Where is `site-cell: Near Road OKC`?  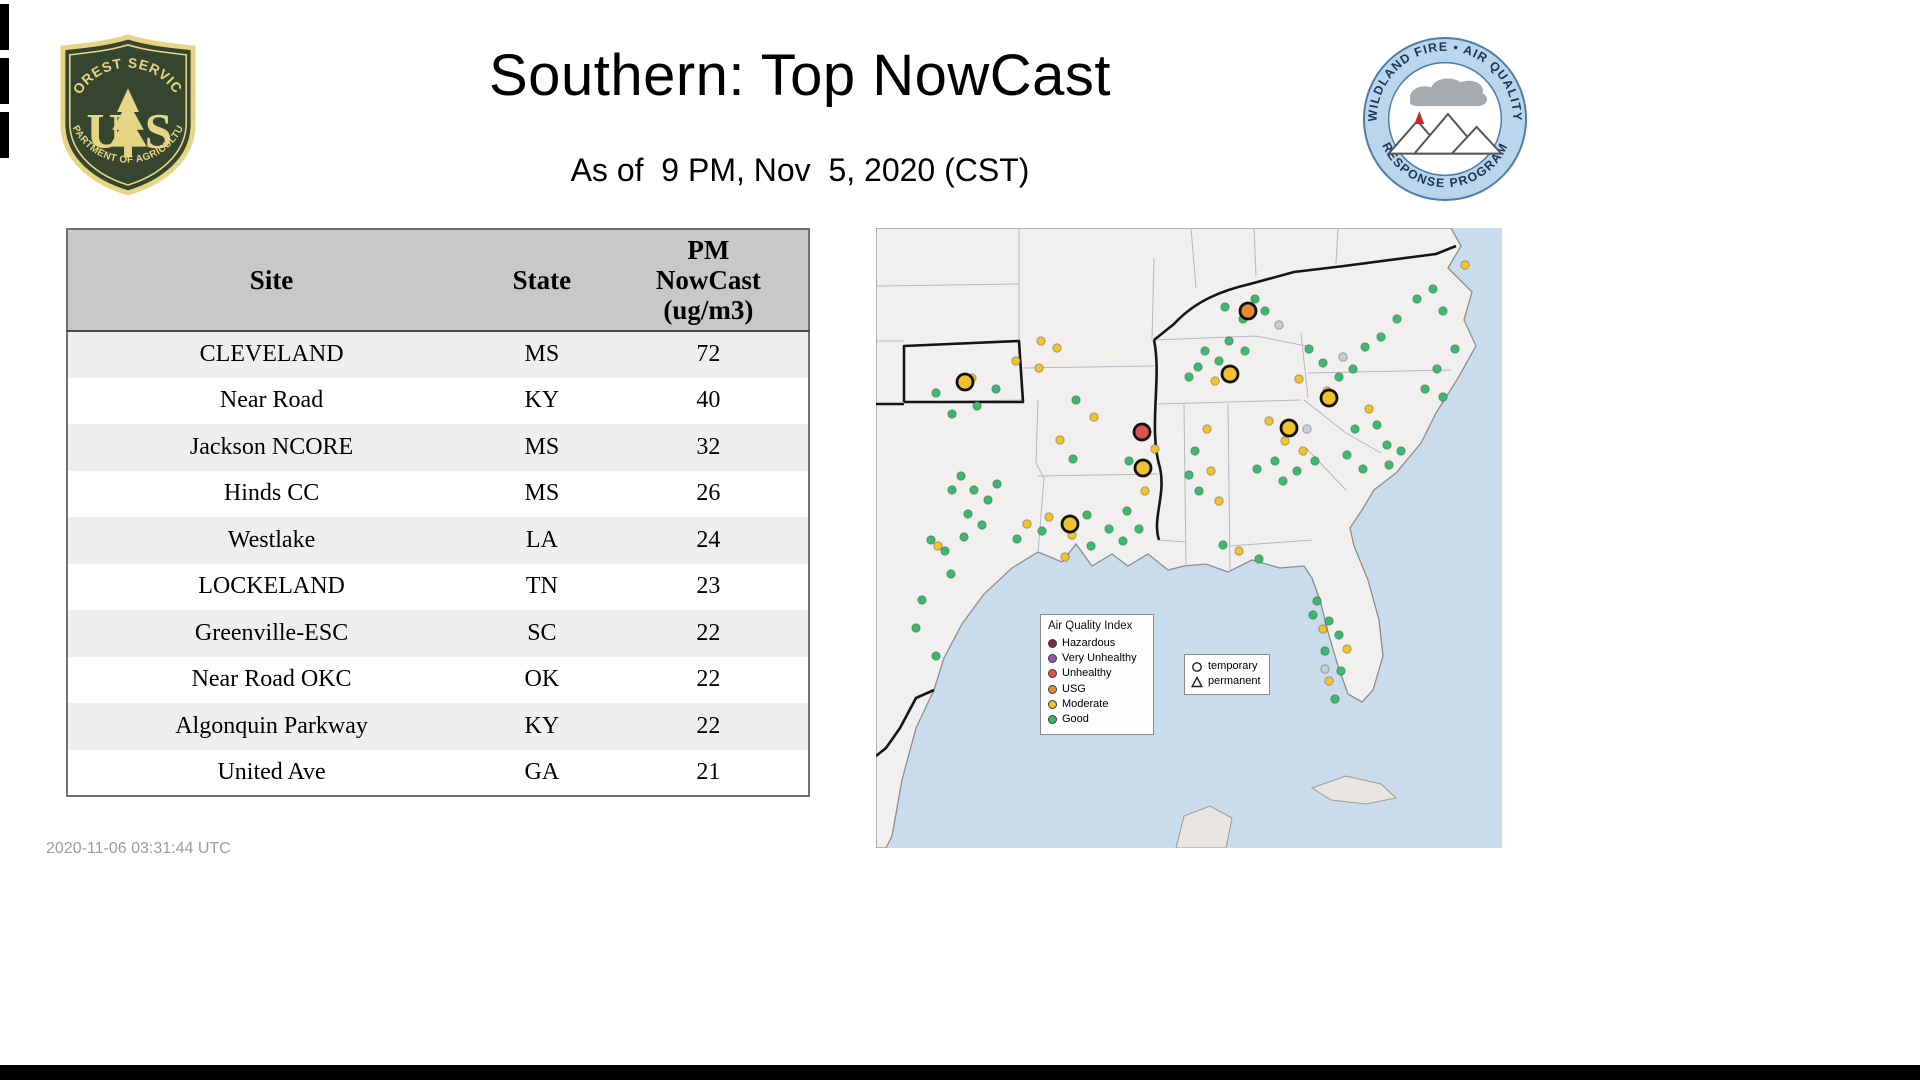
site-cell: Near Road OKC is located at coordinates (271, 679).